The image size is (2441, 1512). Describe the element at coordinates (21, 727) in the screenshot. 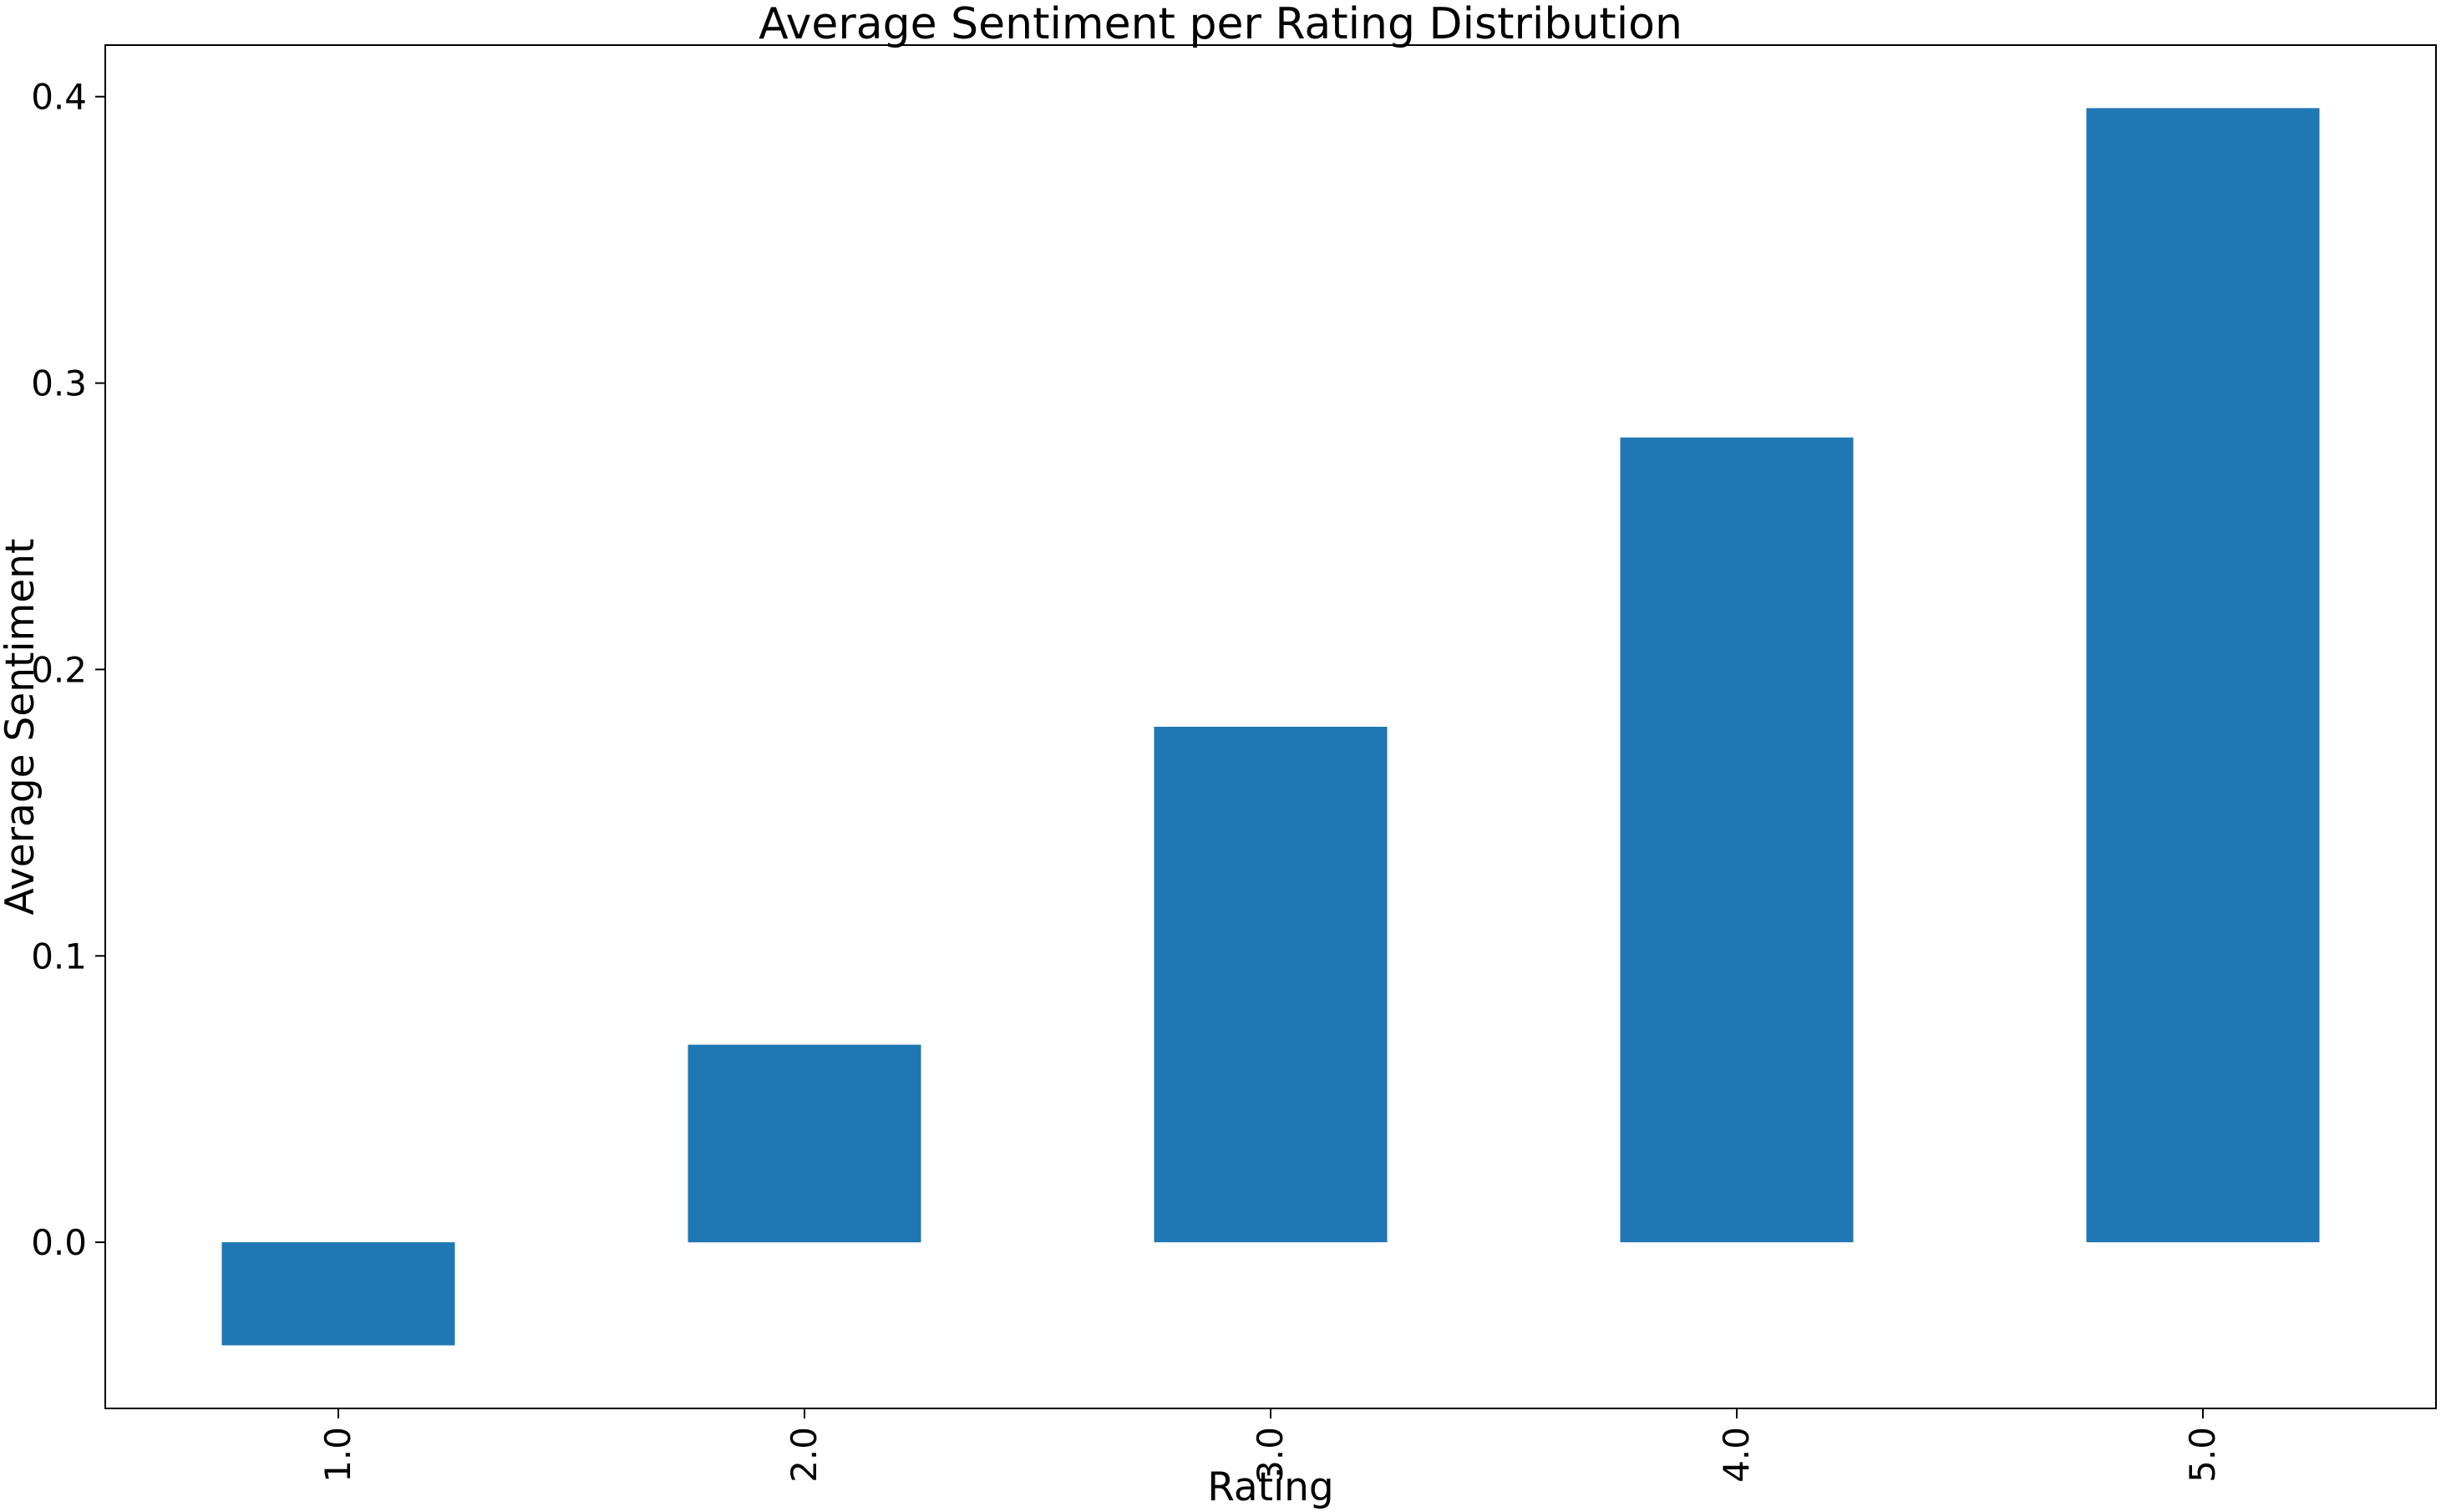

I see `y-axis-title: Average Sentiment` at that location.